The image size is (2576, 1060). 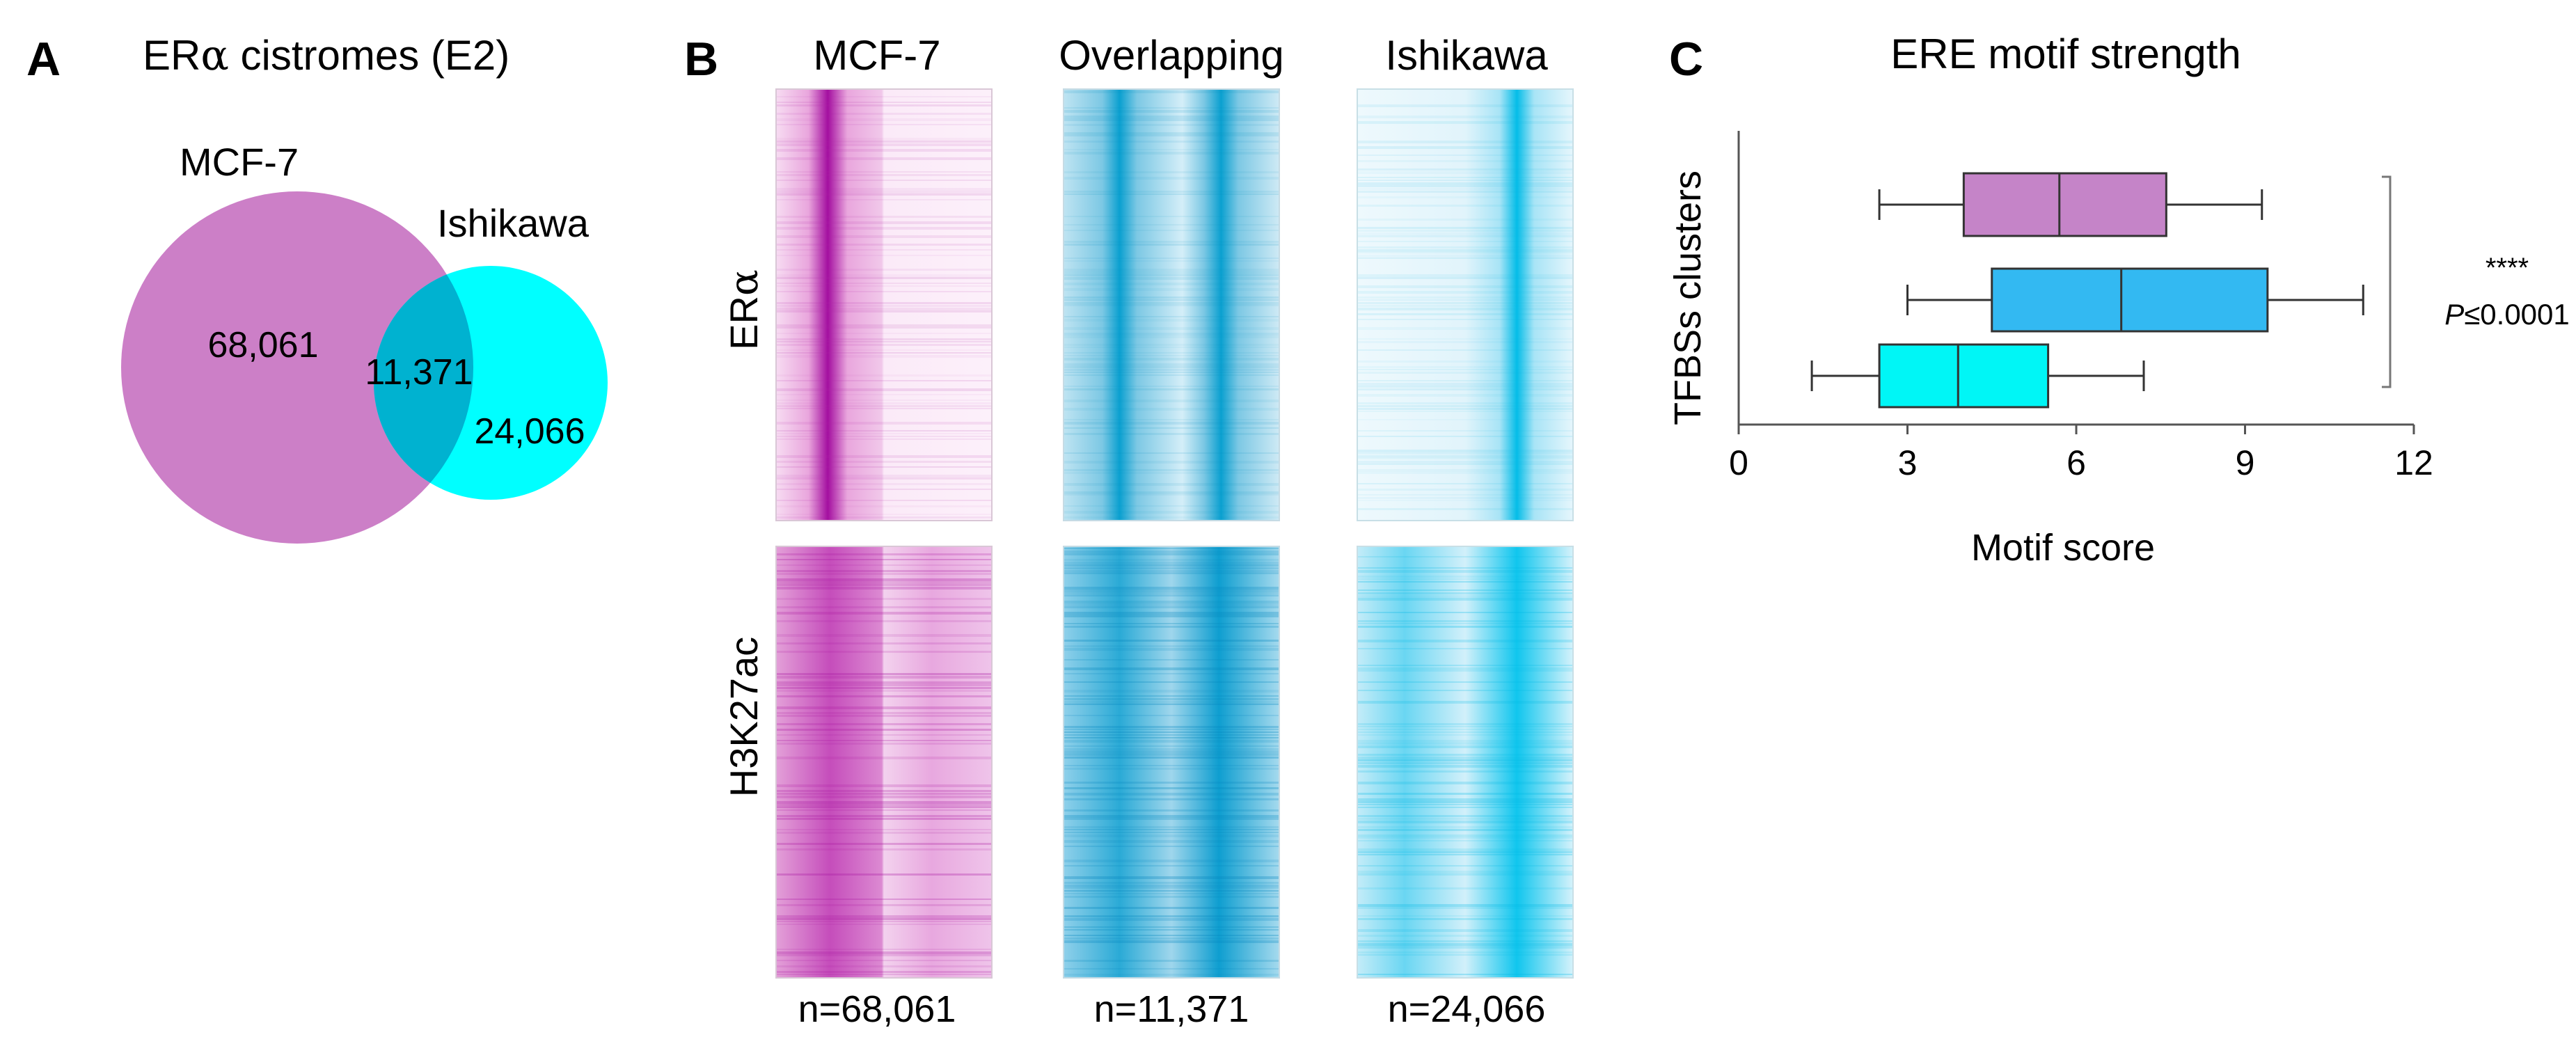 What do you see at coordinates (2245, 462) in the screenshot?
I see `x-tick-label: 9` at bounding box center [2245, 462].